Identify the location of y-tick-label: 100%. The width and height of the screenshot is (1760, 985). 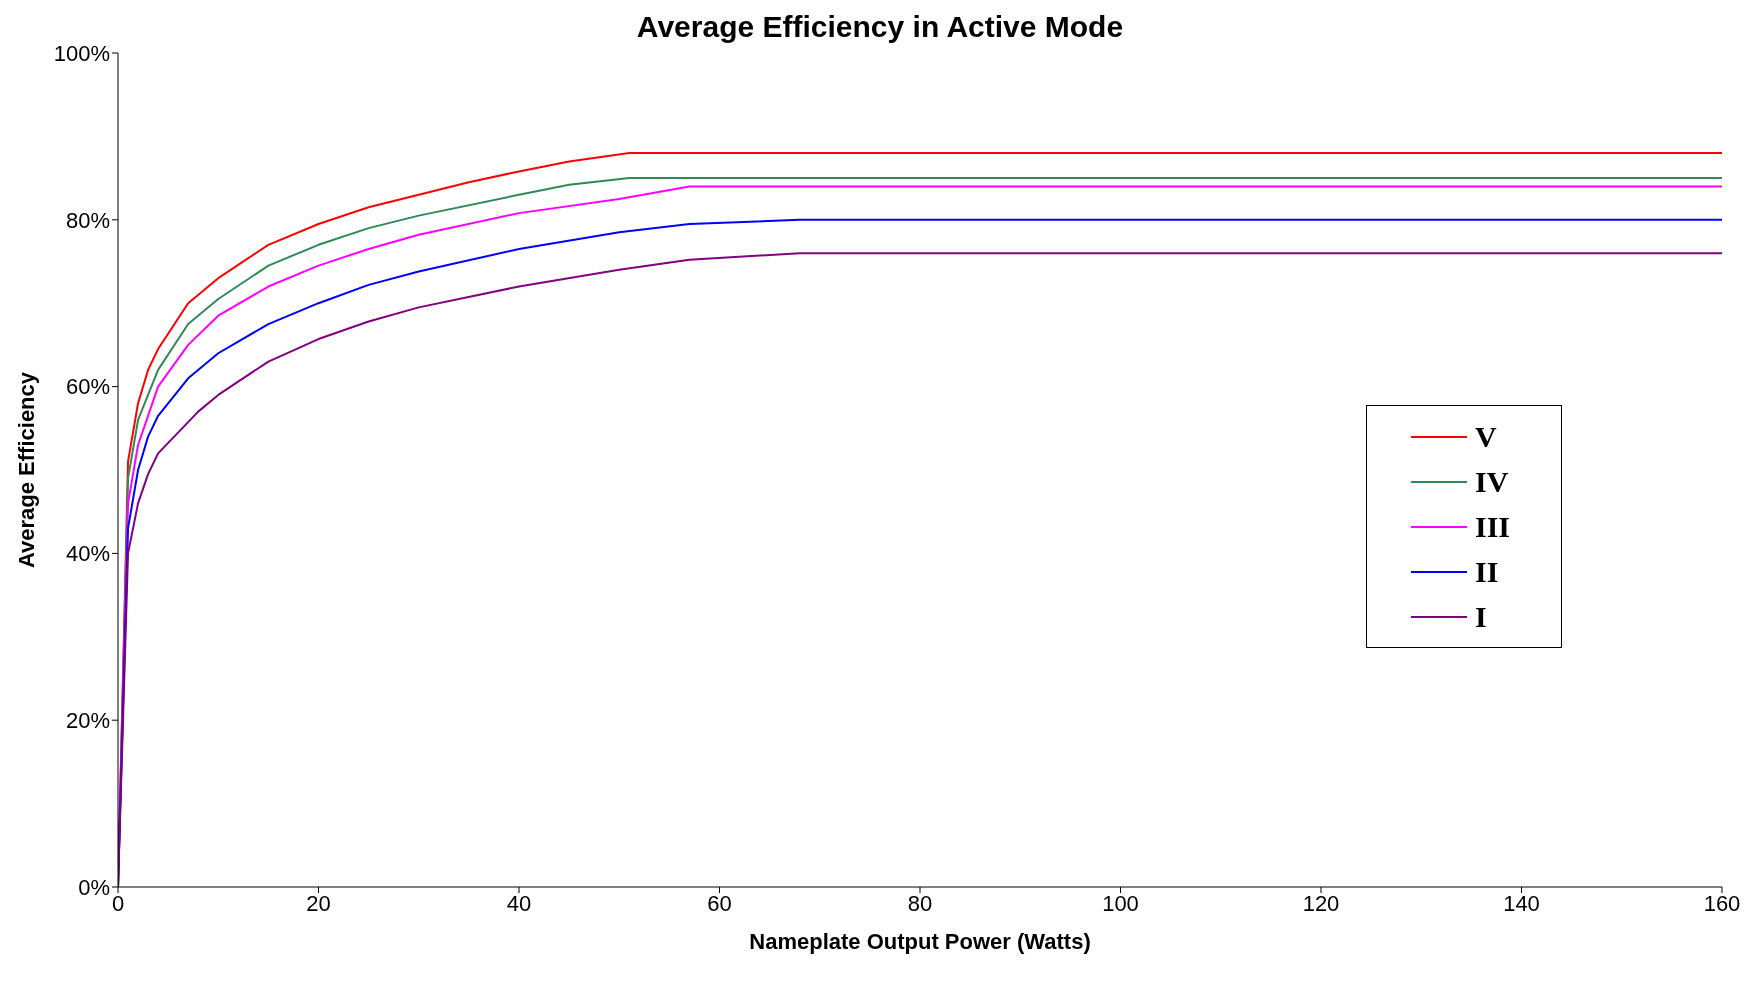
(81, 53).